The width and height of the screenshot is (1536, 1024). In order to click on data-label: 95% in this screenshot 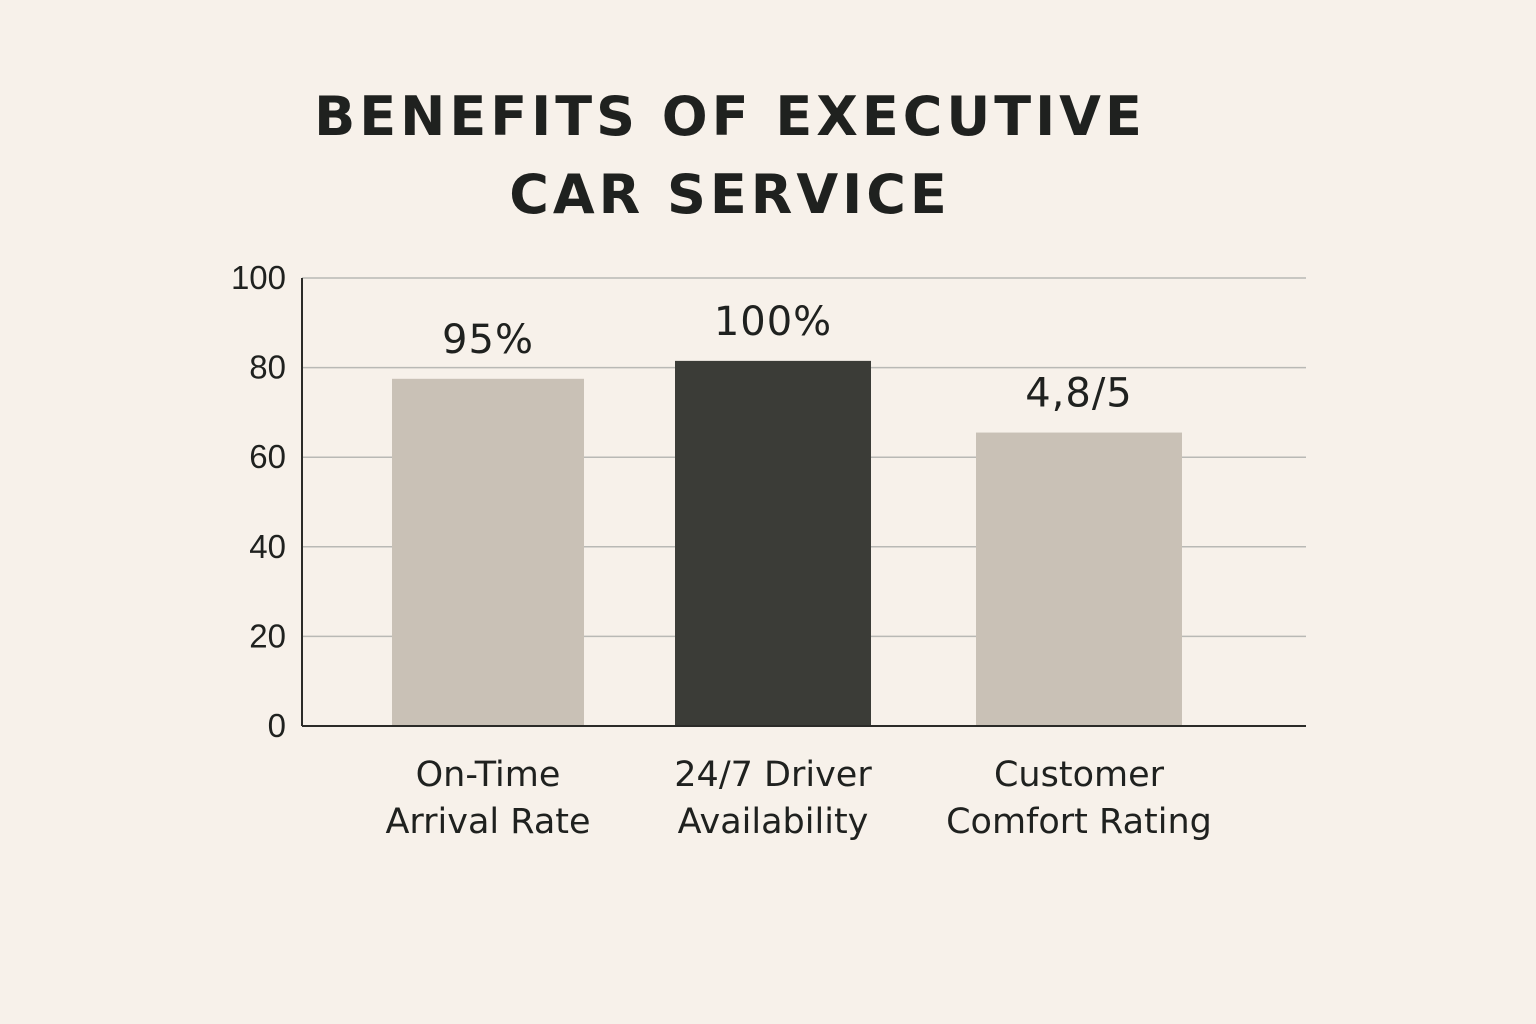, I will do `click(488, 340)`.